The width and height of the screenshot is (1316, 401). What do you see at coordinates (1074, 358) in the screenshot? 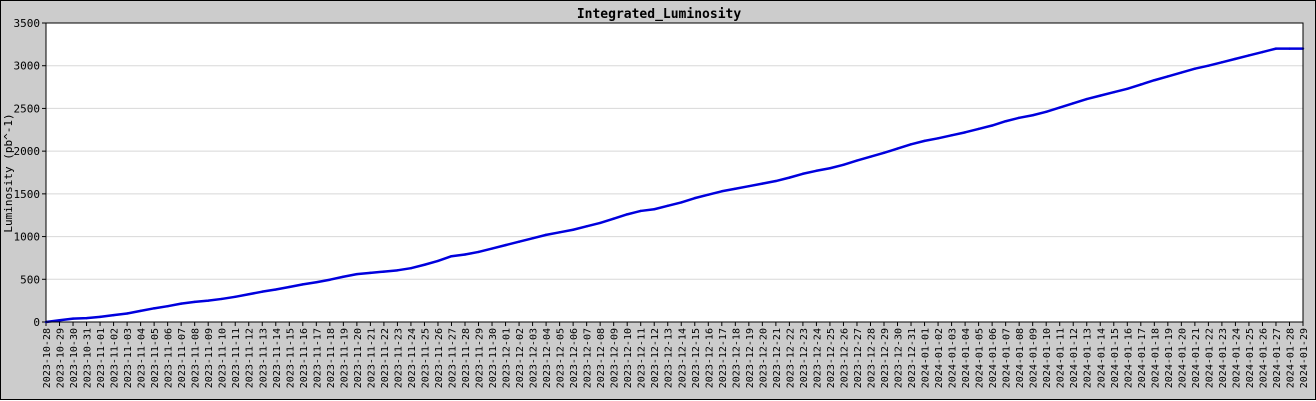
I see `x-tick-label: 2024-01-12` at bounding box center [1074, 358].